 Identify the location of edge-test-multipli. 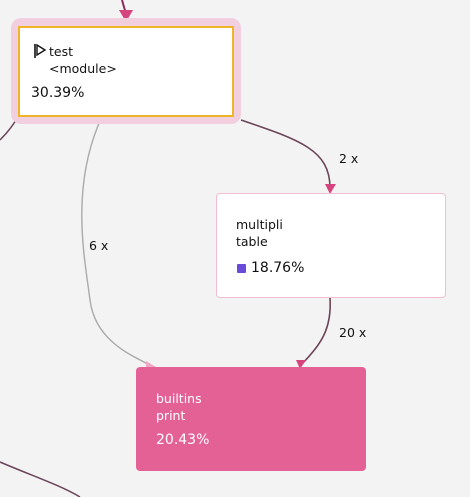
(285, 154).